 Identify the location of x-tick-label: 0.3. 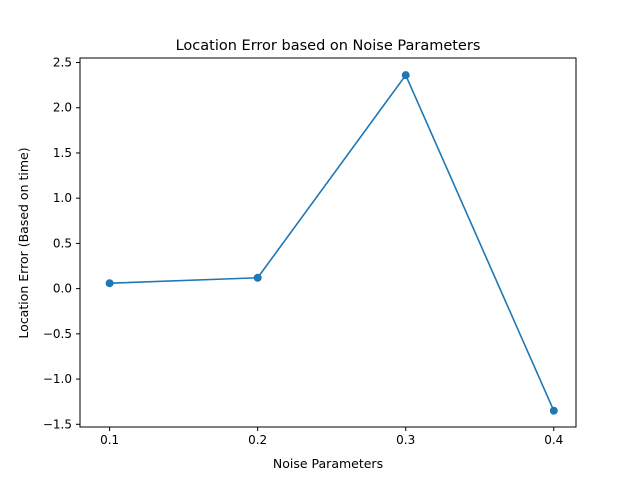
(405, 440).